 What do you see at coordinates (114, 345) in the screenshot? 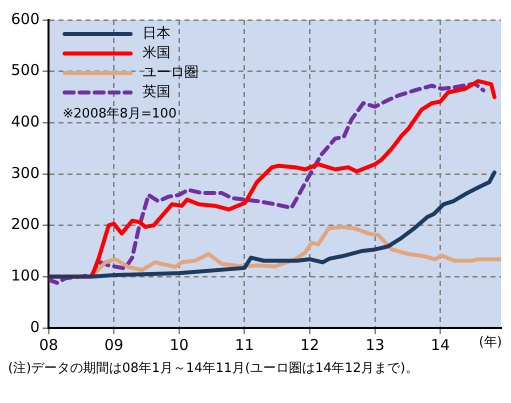
I see `x-tick-label: 09` at bounding box center [114, 345].